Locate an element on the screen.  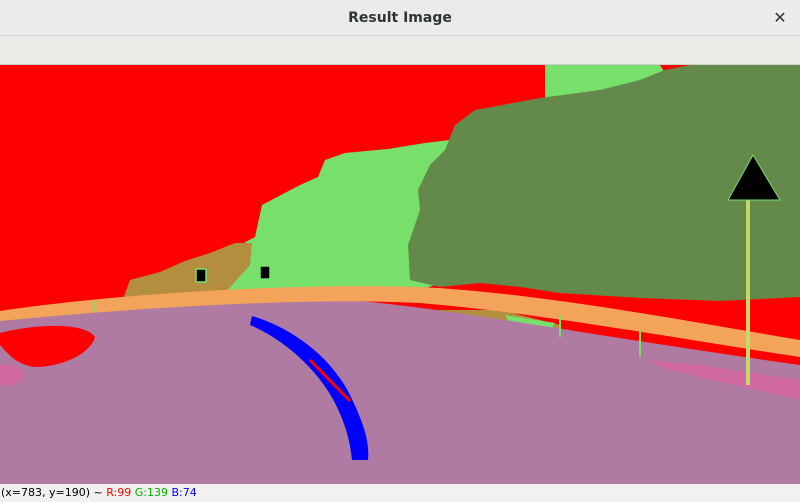
small-sign-left is located at coordinates (201, 275).